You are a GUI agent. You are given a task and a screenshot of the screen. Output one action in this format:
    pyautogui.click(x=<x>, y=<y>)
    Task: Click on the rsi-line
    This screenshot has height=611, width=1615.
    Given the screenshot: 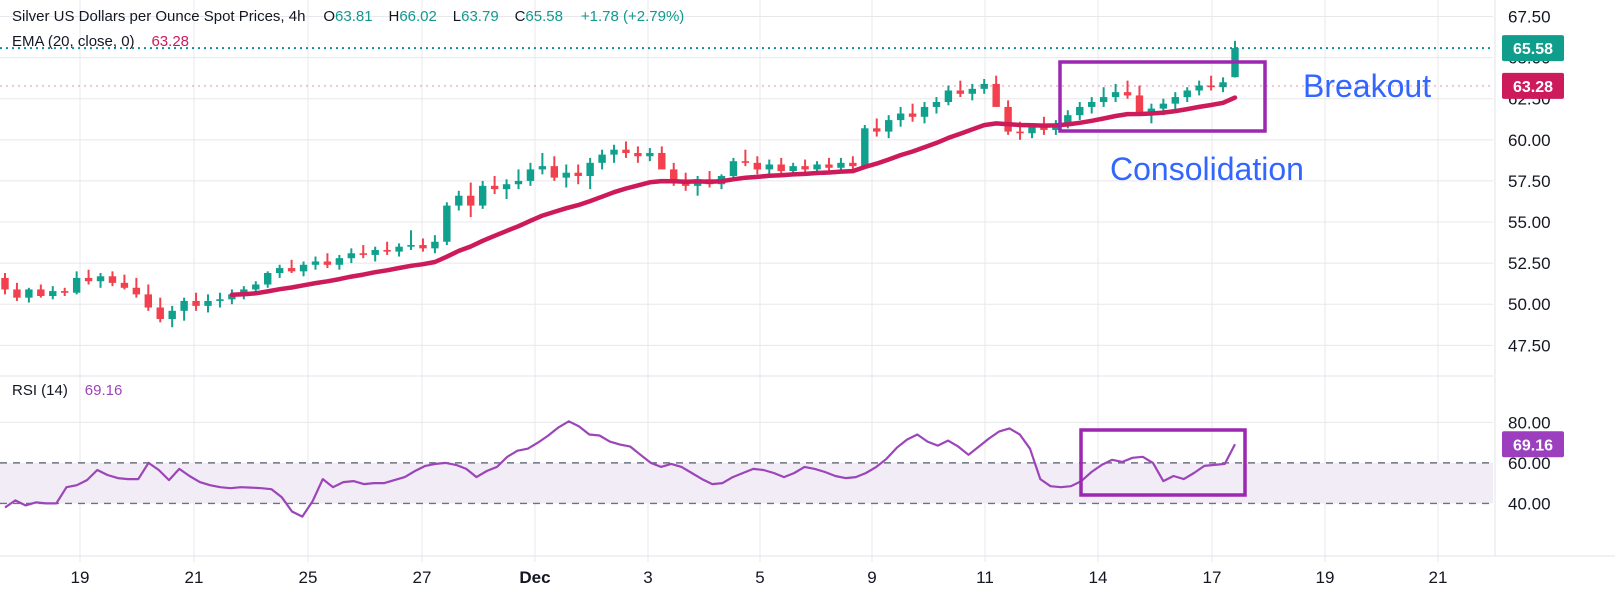 What is the action you would take?
    pyautogui.click(x=620, y=469)
    